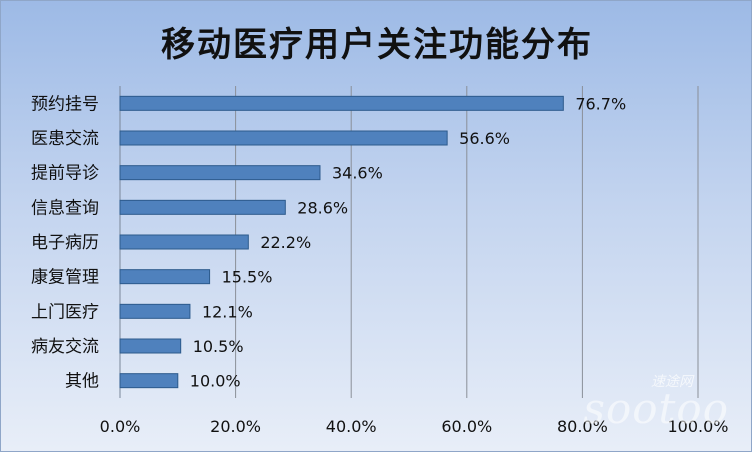  I want to click on data-label: 76.7%, so click(600, 103).